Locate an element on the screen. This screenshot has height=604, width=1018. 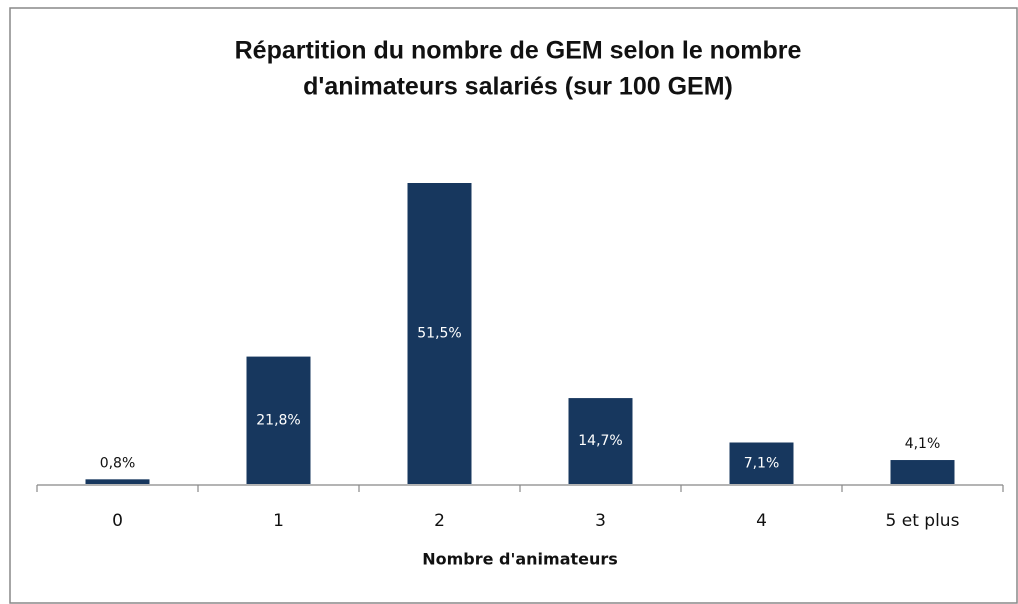
chart-title: d'animateurs salariés (sur 100 GEM) is located at coordinates (518, 87).